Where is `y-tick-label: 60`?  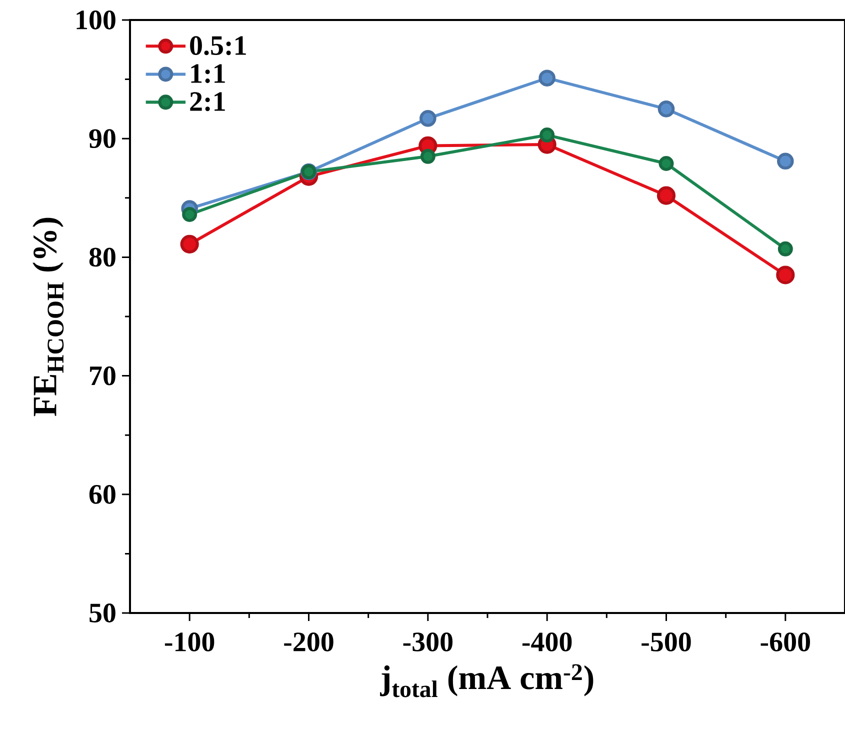 y-tick-label: 60 is located at coordinates (102, 494).